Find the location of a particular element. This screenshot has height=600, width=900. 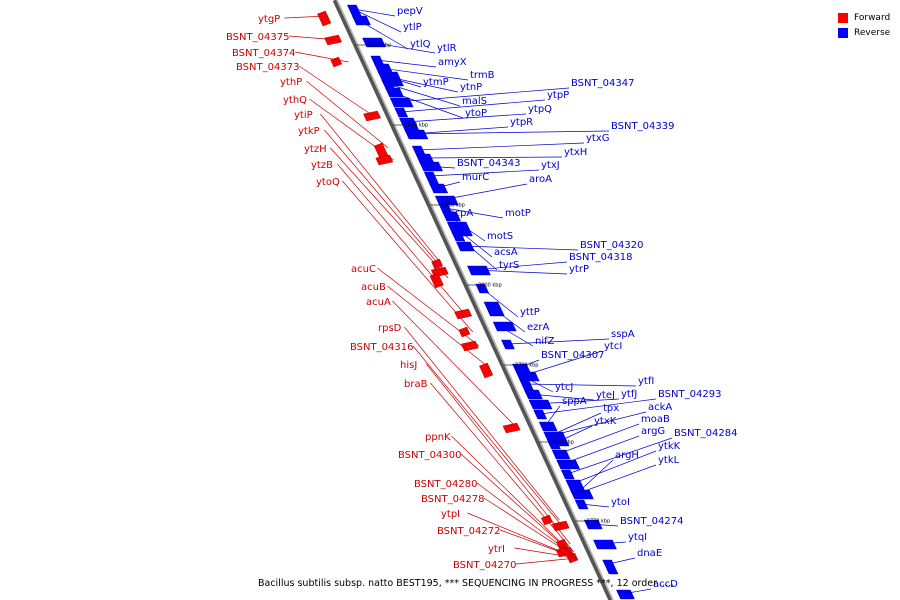

forward-gene-label: ppnK is located at coordinates (438, 437).